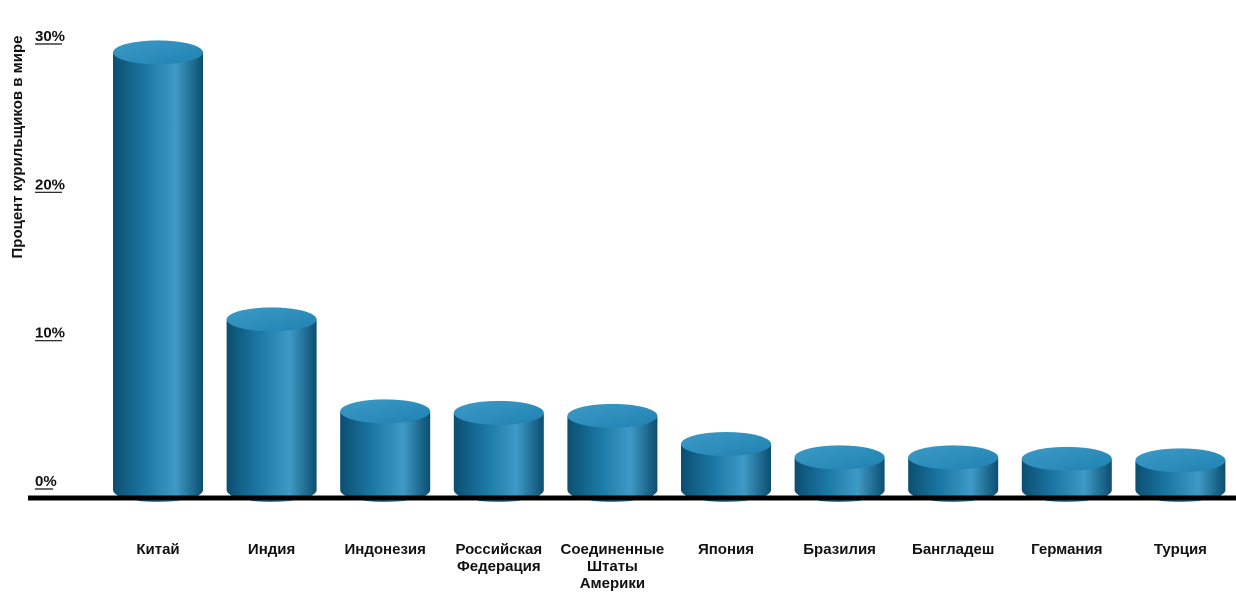 This screenshot has width=1236, height=600. I want to click on category-label: Индия, so click(271, 549).